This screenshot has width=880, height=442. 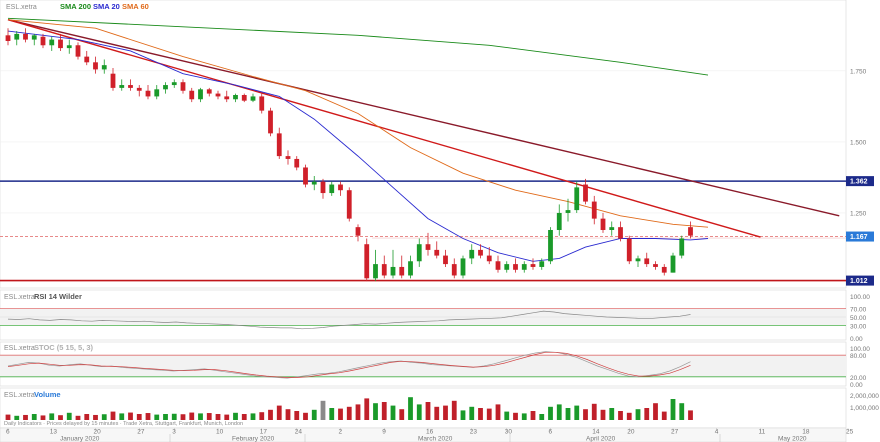 I want to click on date-month-label: May 2020, so click(x=792, y=439).